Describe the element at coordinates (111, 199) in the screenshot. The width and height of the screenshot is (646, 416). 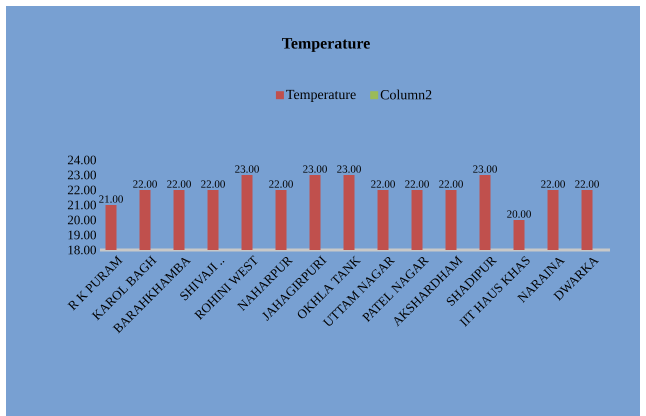
I see `data-label: 21.00` at that location.